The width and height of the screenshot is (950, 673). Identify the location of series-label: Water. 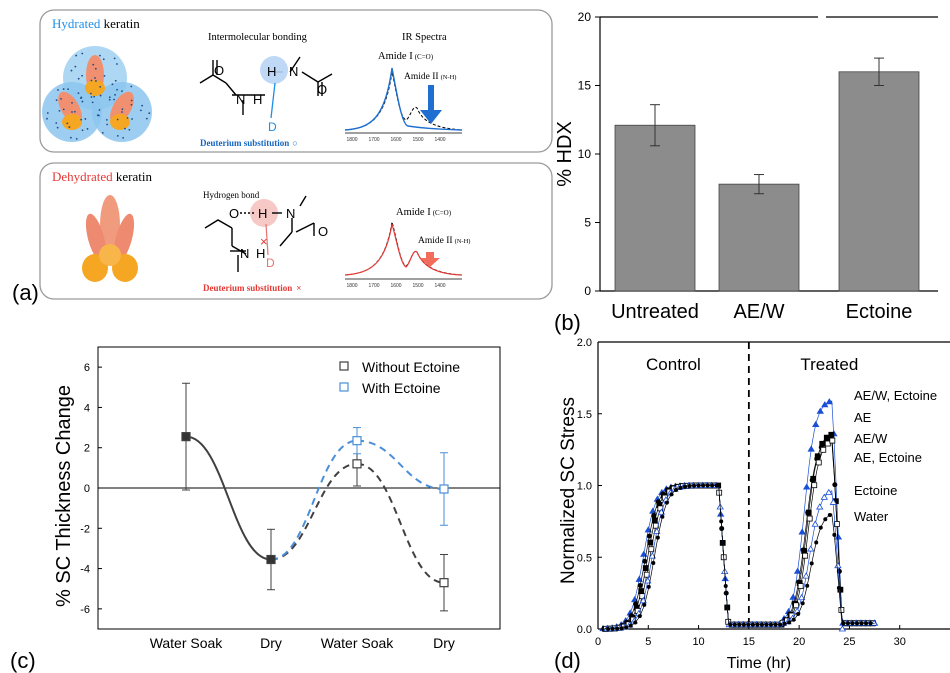
(871, 516).